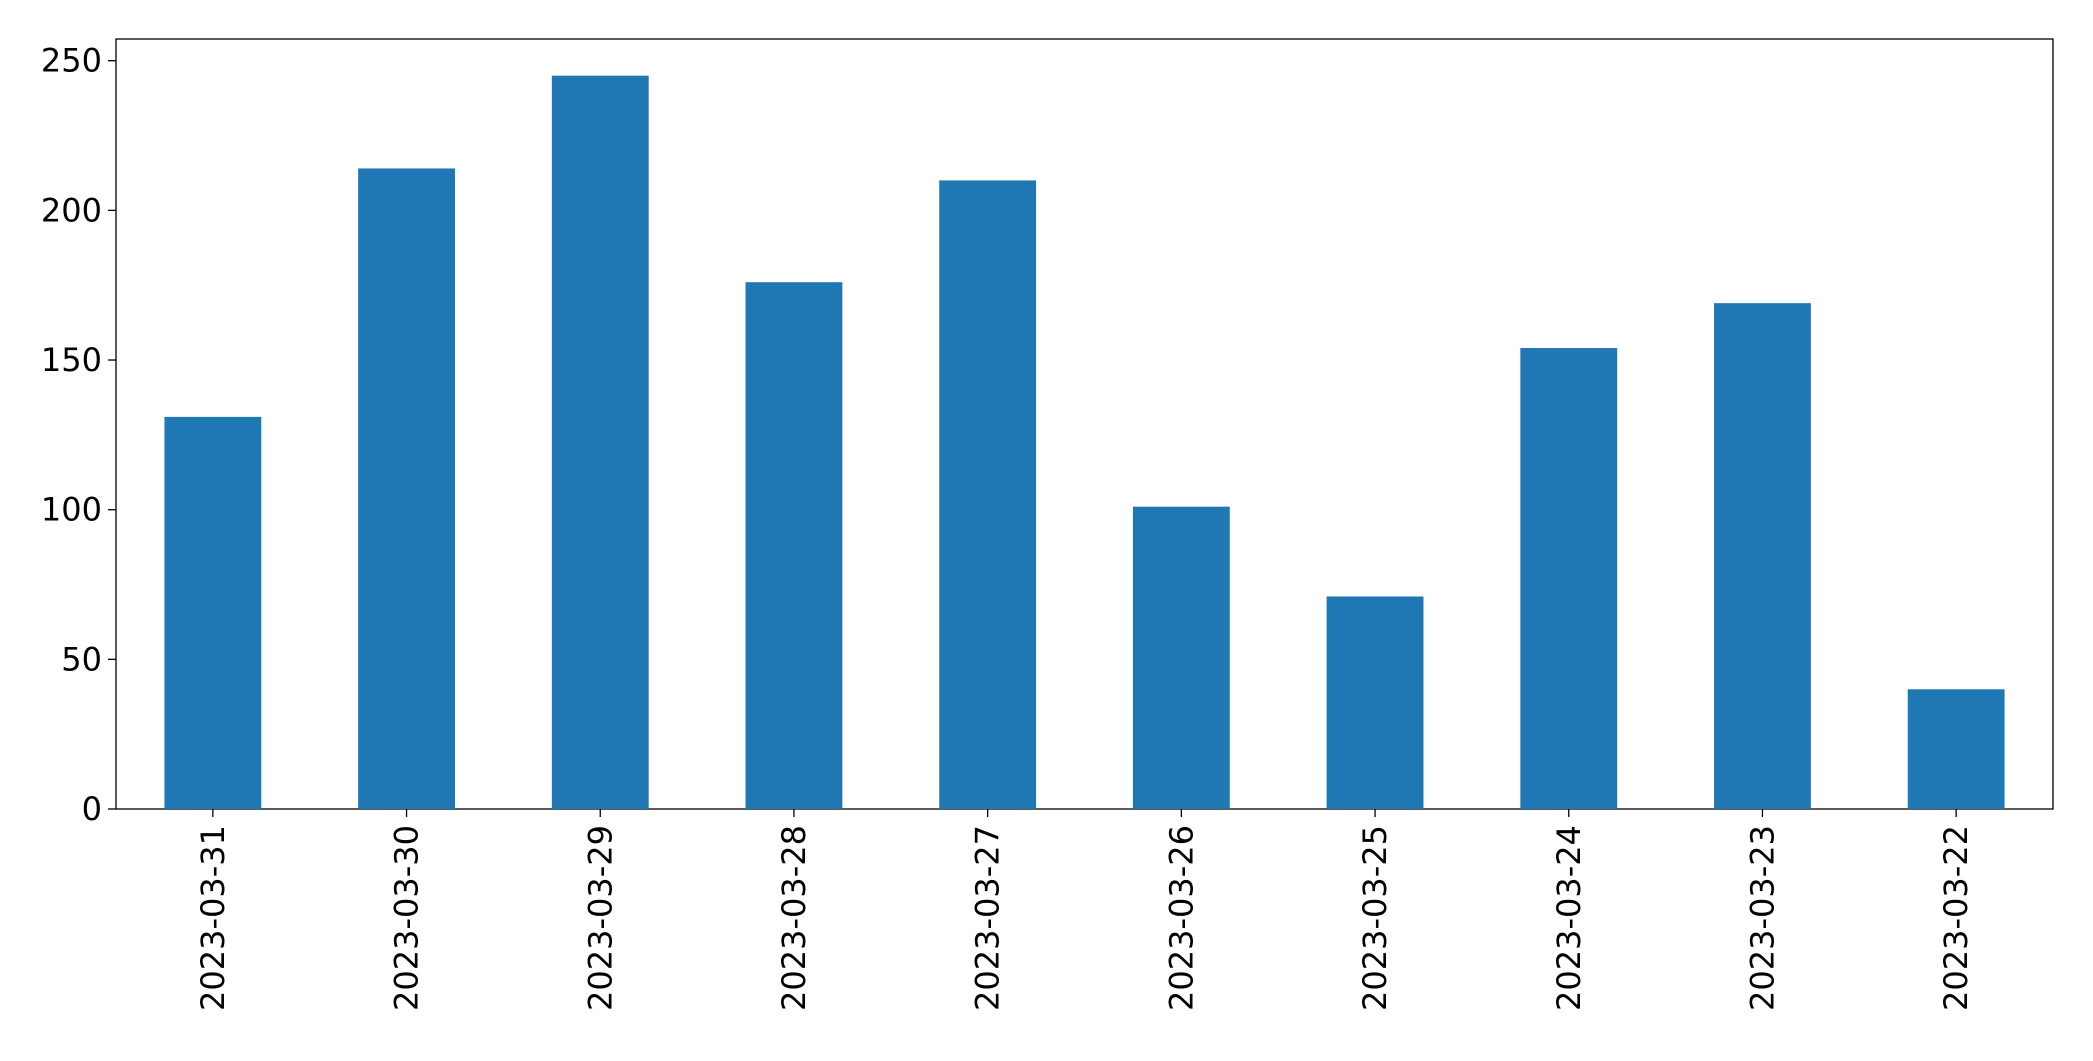 The width and height of the screenshot is (2093, 1061). What do you see at coordinates (92, 809) in the screenshot?
I see `y-tick-label: 0` at bounding box center [92, 809].